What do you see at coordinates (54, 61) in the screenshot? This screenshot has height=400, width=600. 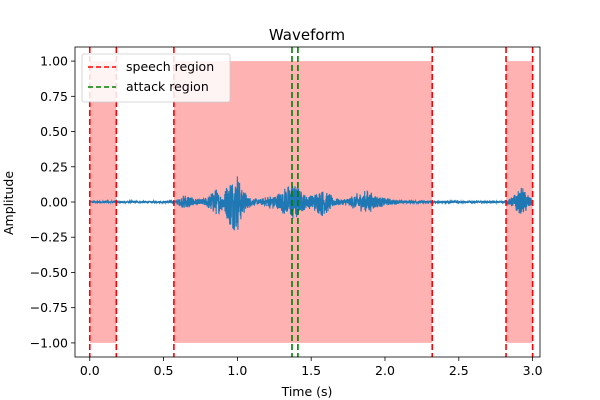 I see `y-tick-label: 1.00` at bounding box center [54, 61].